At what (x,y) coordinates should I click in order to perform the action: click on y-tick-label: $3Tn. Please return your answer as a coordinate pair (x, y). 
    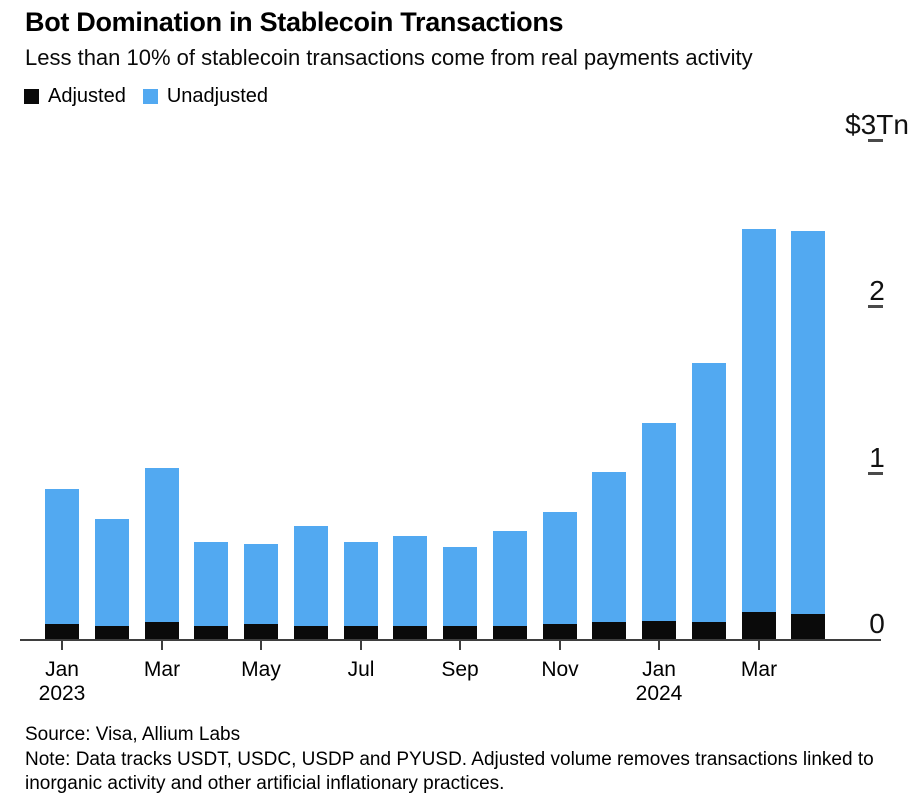
    Looking at the image, I should click on (877, 124).